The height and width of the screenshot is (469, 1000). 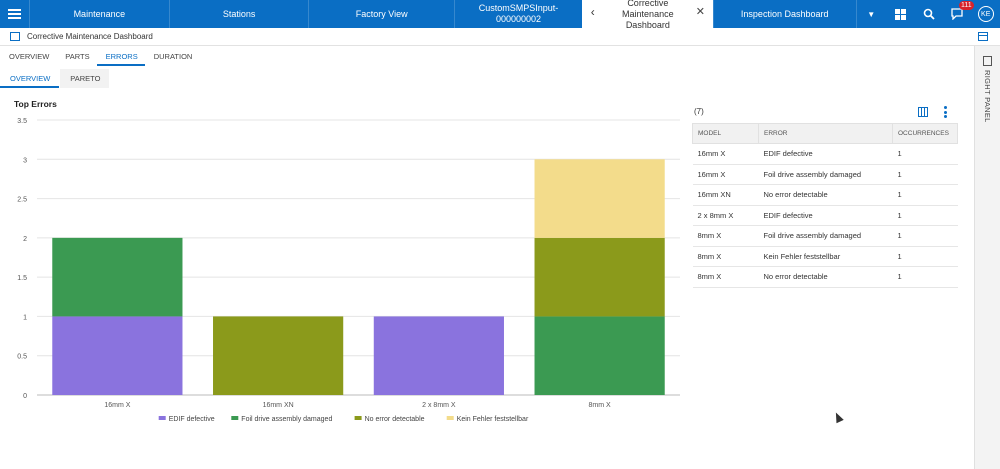 What do you see at coordinates (173, 56) in the screenshot?
I see `tab-duration: DURATION` at bounding box center [173, 56].